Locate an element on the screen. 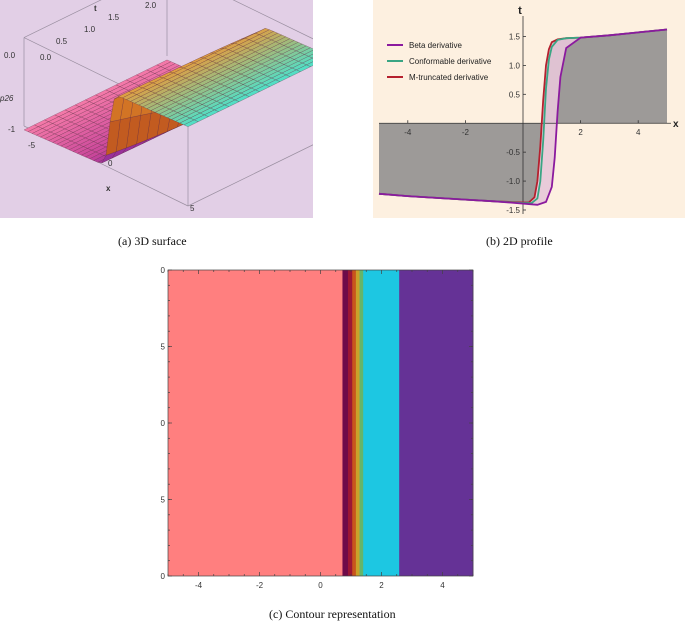 The height and width of the screenshot is (622, 685). legend-label: M-truncated derivative is located at coordinates (449, 77).